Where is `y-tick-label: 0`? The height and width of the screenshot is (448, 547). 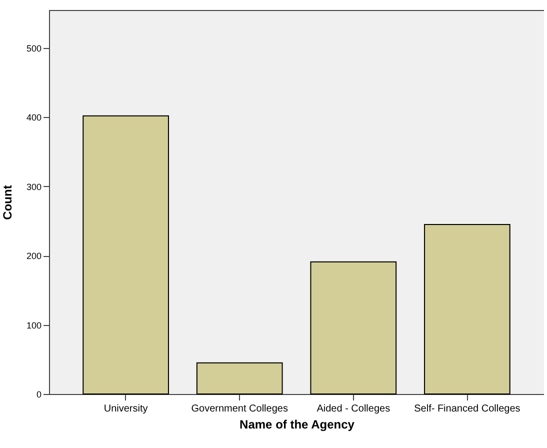
y-tick-label: 0 is located at coordinates (39, 395).